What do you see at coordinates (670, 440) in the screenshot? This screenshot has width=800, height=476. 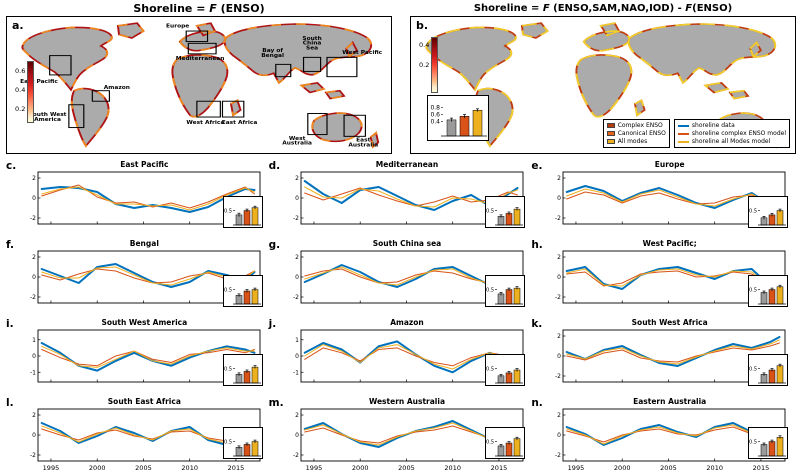 I see `timeseries-plot: 2 0 -2 1995 2000 2005 2010 2015` at bounding box center [670, 440].